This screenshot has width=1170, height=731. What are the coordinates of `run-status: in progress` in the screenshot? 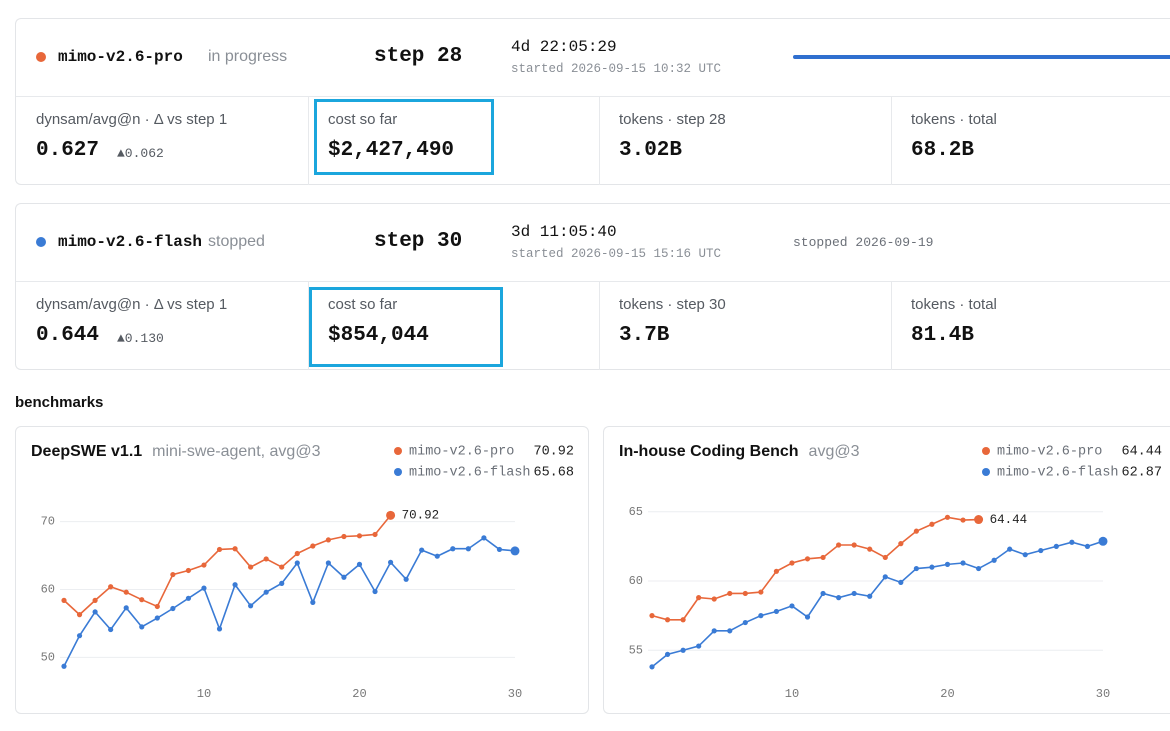 It's located at (248, 56).